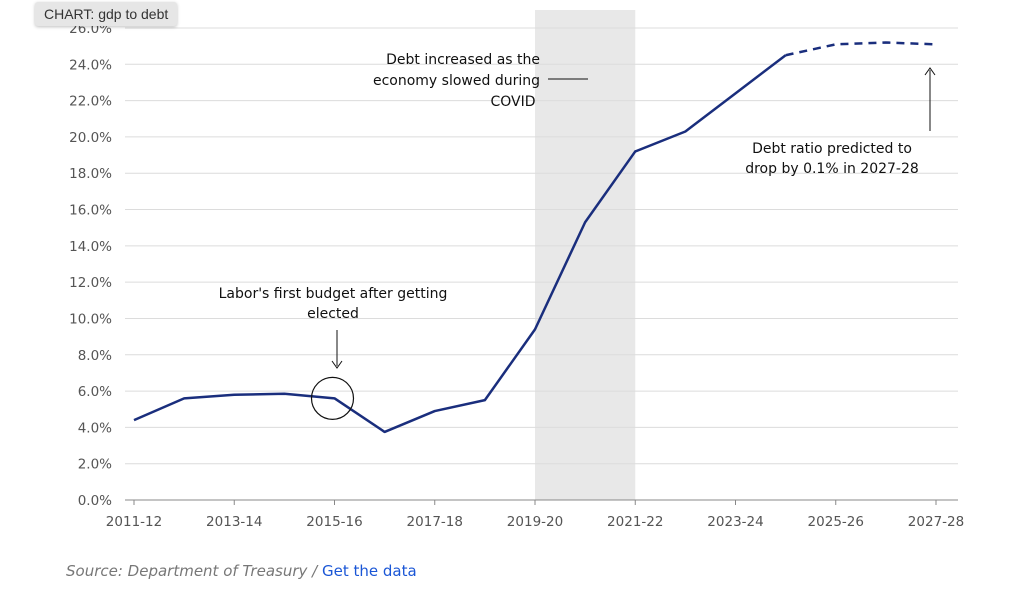 The image size is (1024, 609). I want to click on labor-annotation-text: Labor's first budget after getting, so click(333, 294).